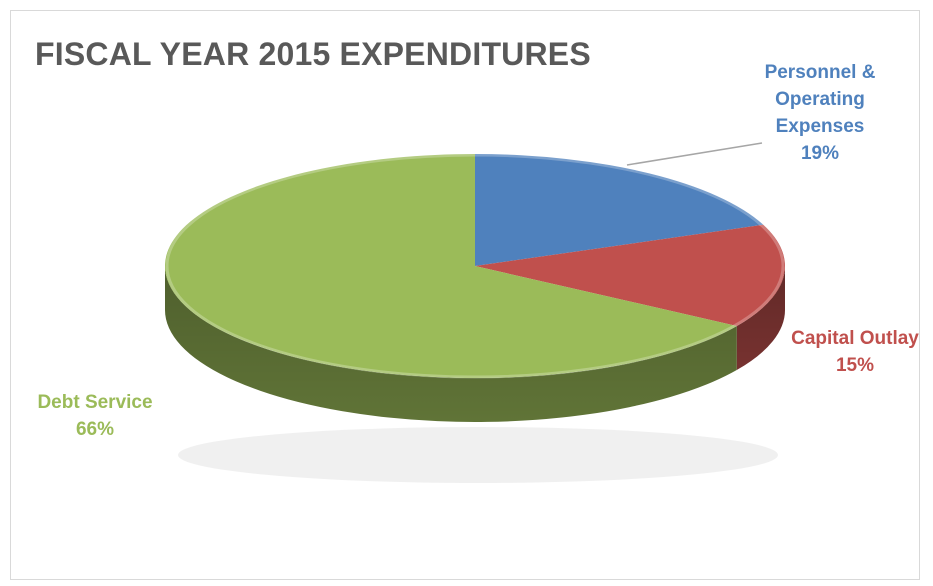 The image size is (933, 586). Describe the element at coordinates (820, 153) in the screenshot. I see `data-label-personnel-value: 19%` at that location.